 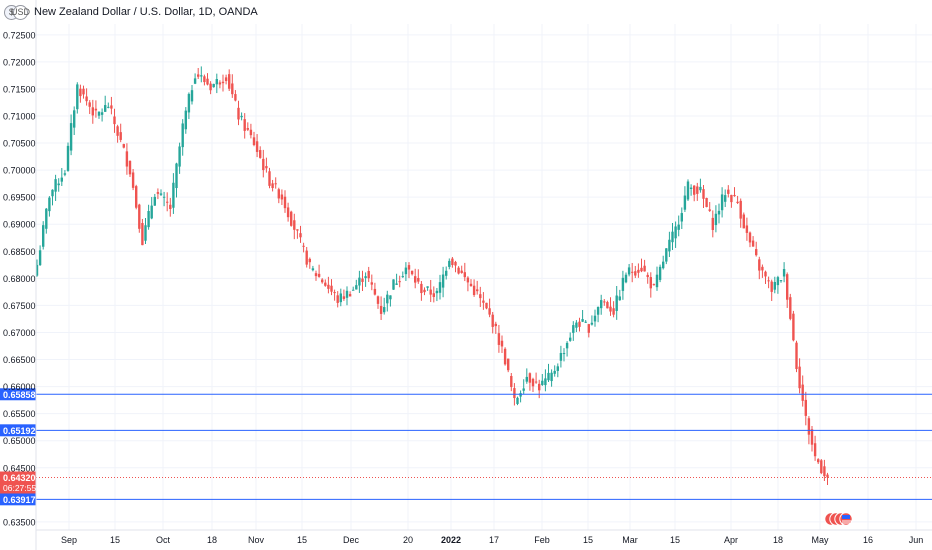 I want to click on price-label: 0.63917, so click(x=19, y=500).